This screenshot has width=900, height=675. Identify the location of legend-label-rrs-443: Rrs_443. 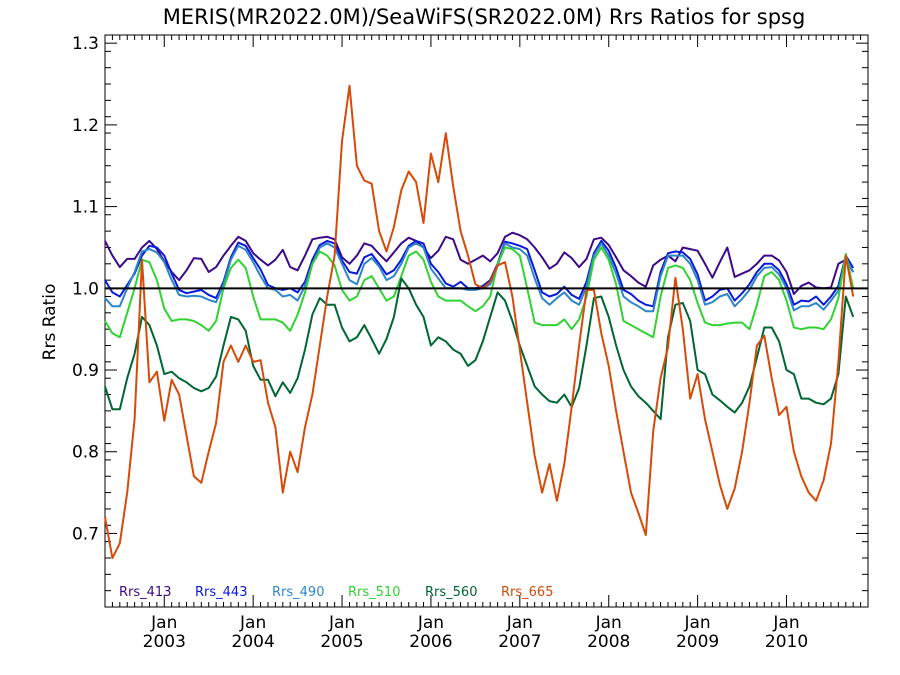
(221, 592).